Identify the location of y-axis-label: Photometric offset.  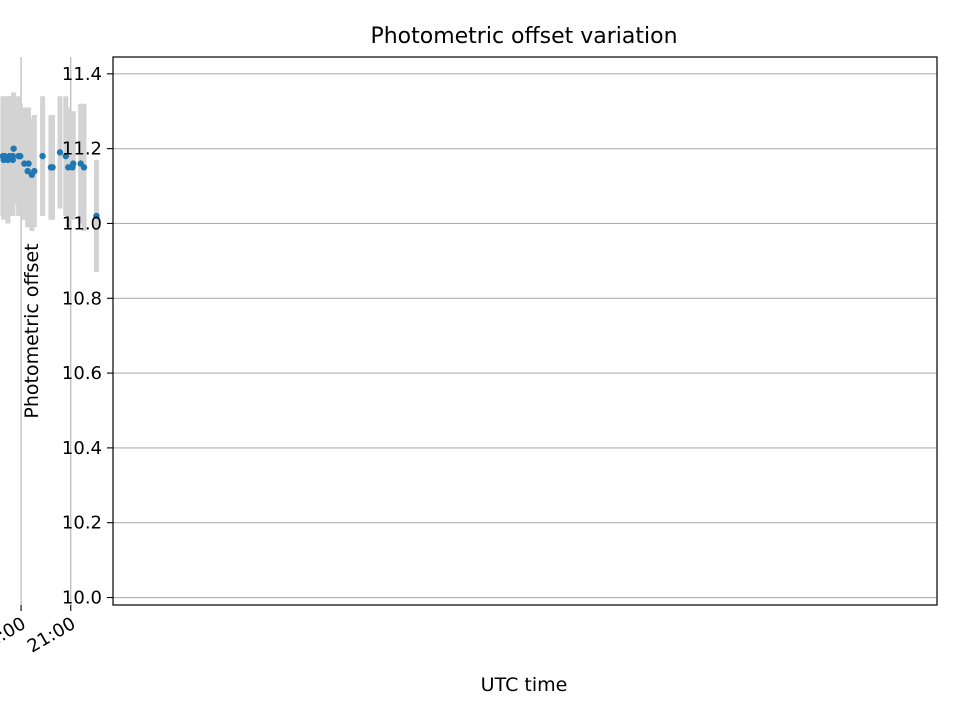
(32, 330).